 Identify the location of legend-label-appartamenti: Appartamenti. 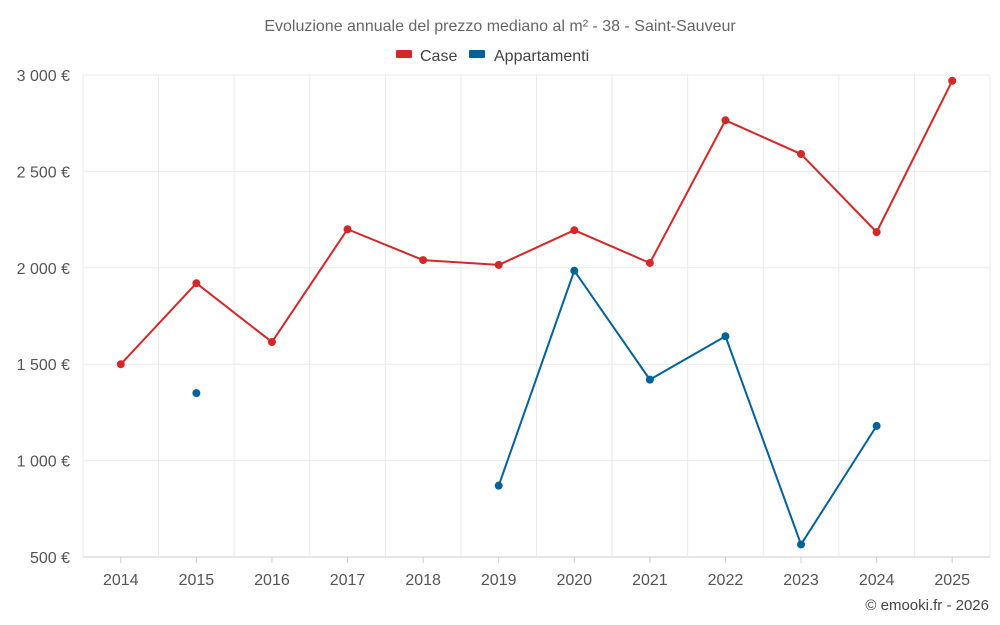
(541, 56).